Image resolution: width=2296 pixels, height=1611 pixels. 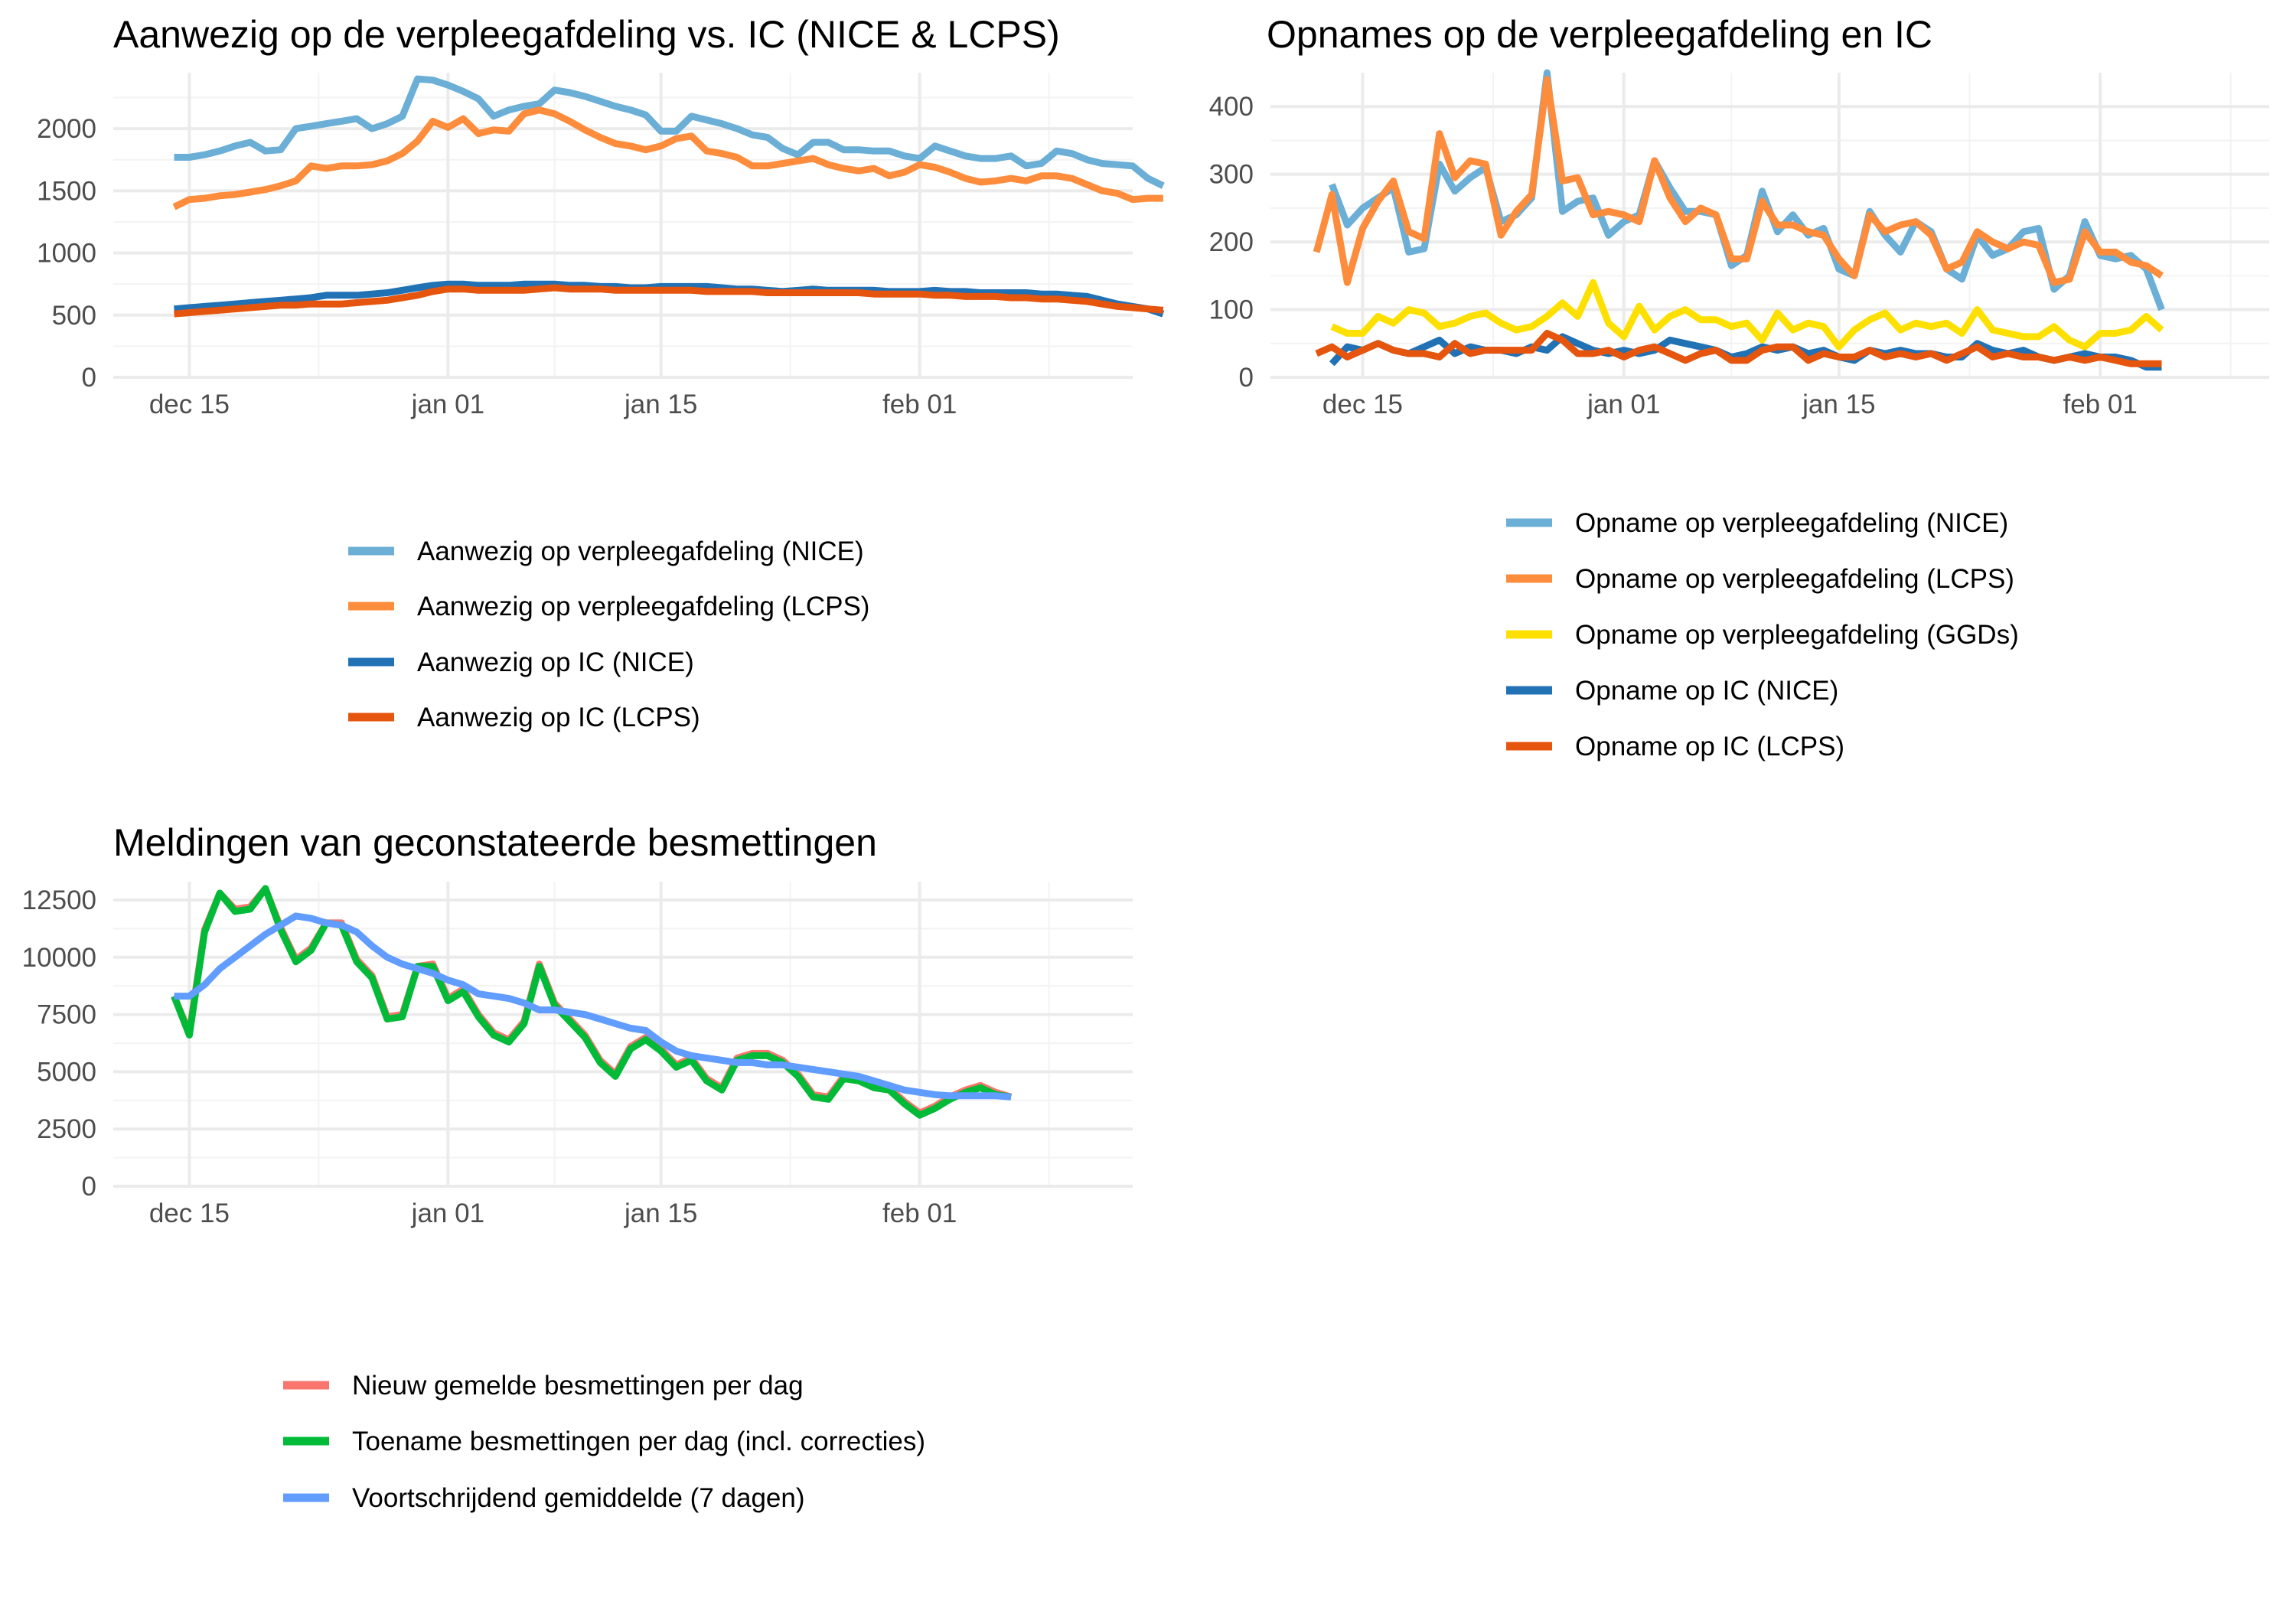 I want to click on series-line-opname-op-verpleegafdeling-nice, so click(x=1747, y=190).